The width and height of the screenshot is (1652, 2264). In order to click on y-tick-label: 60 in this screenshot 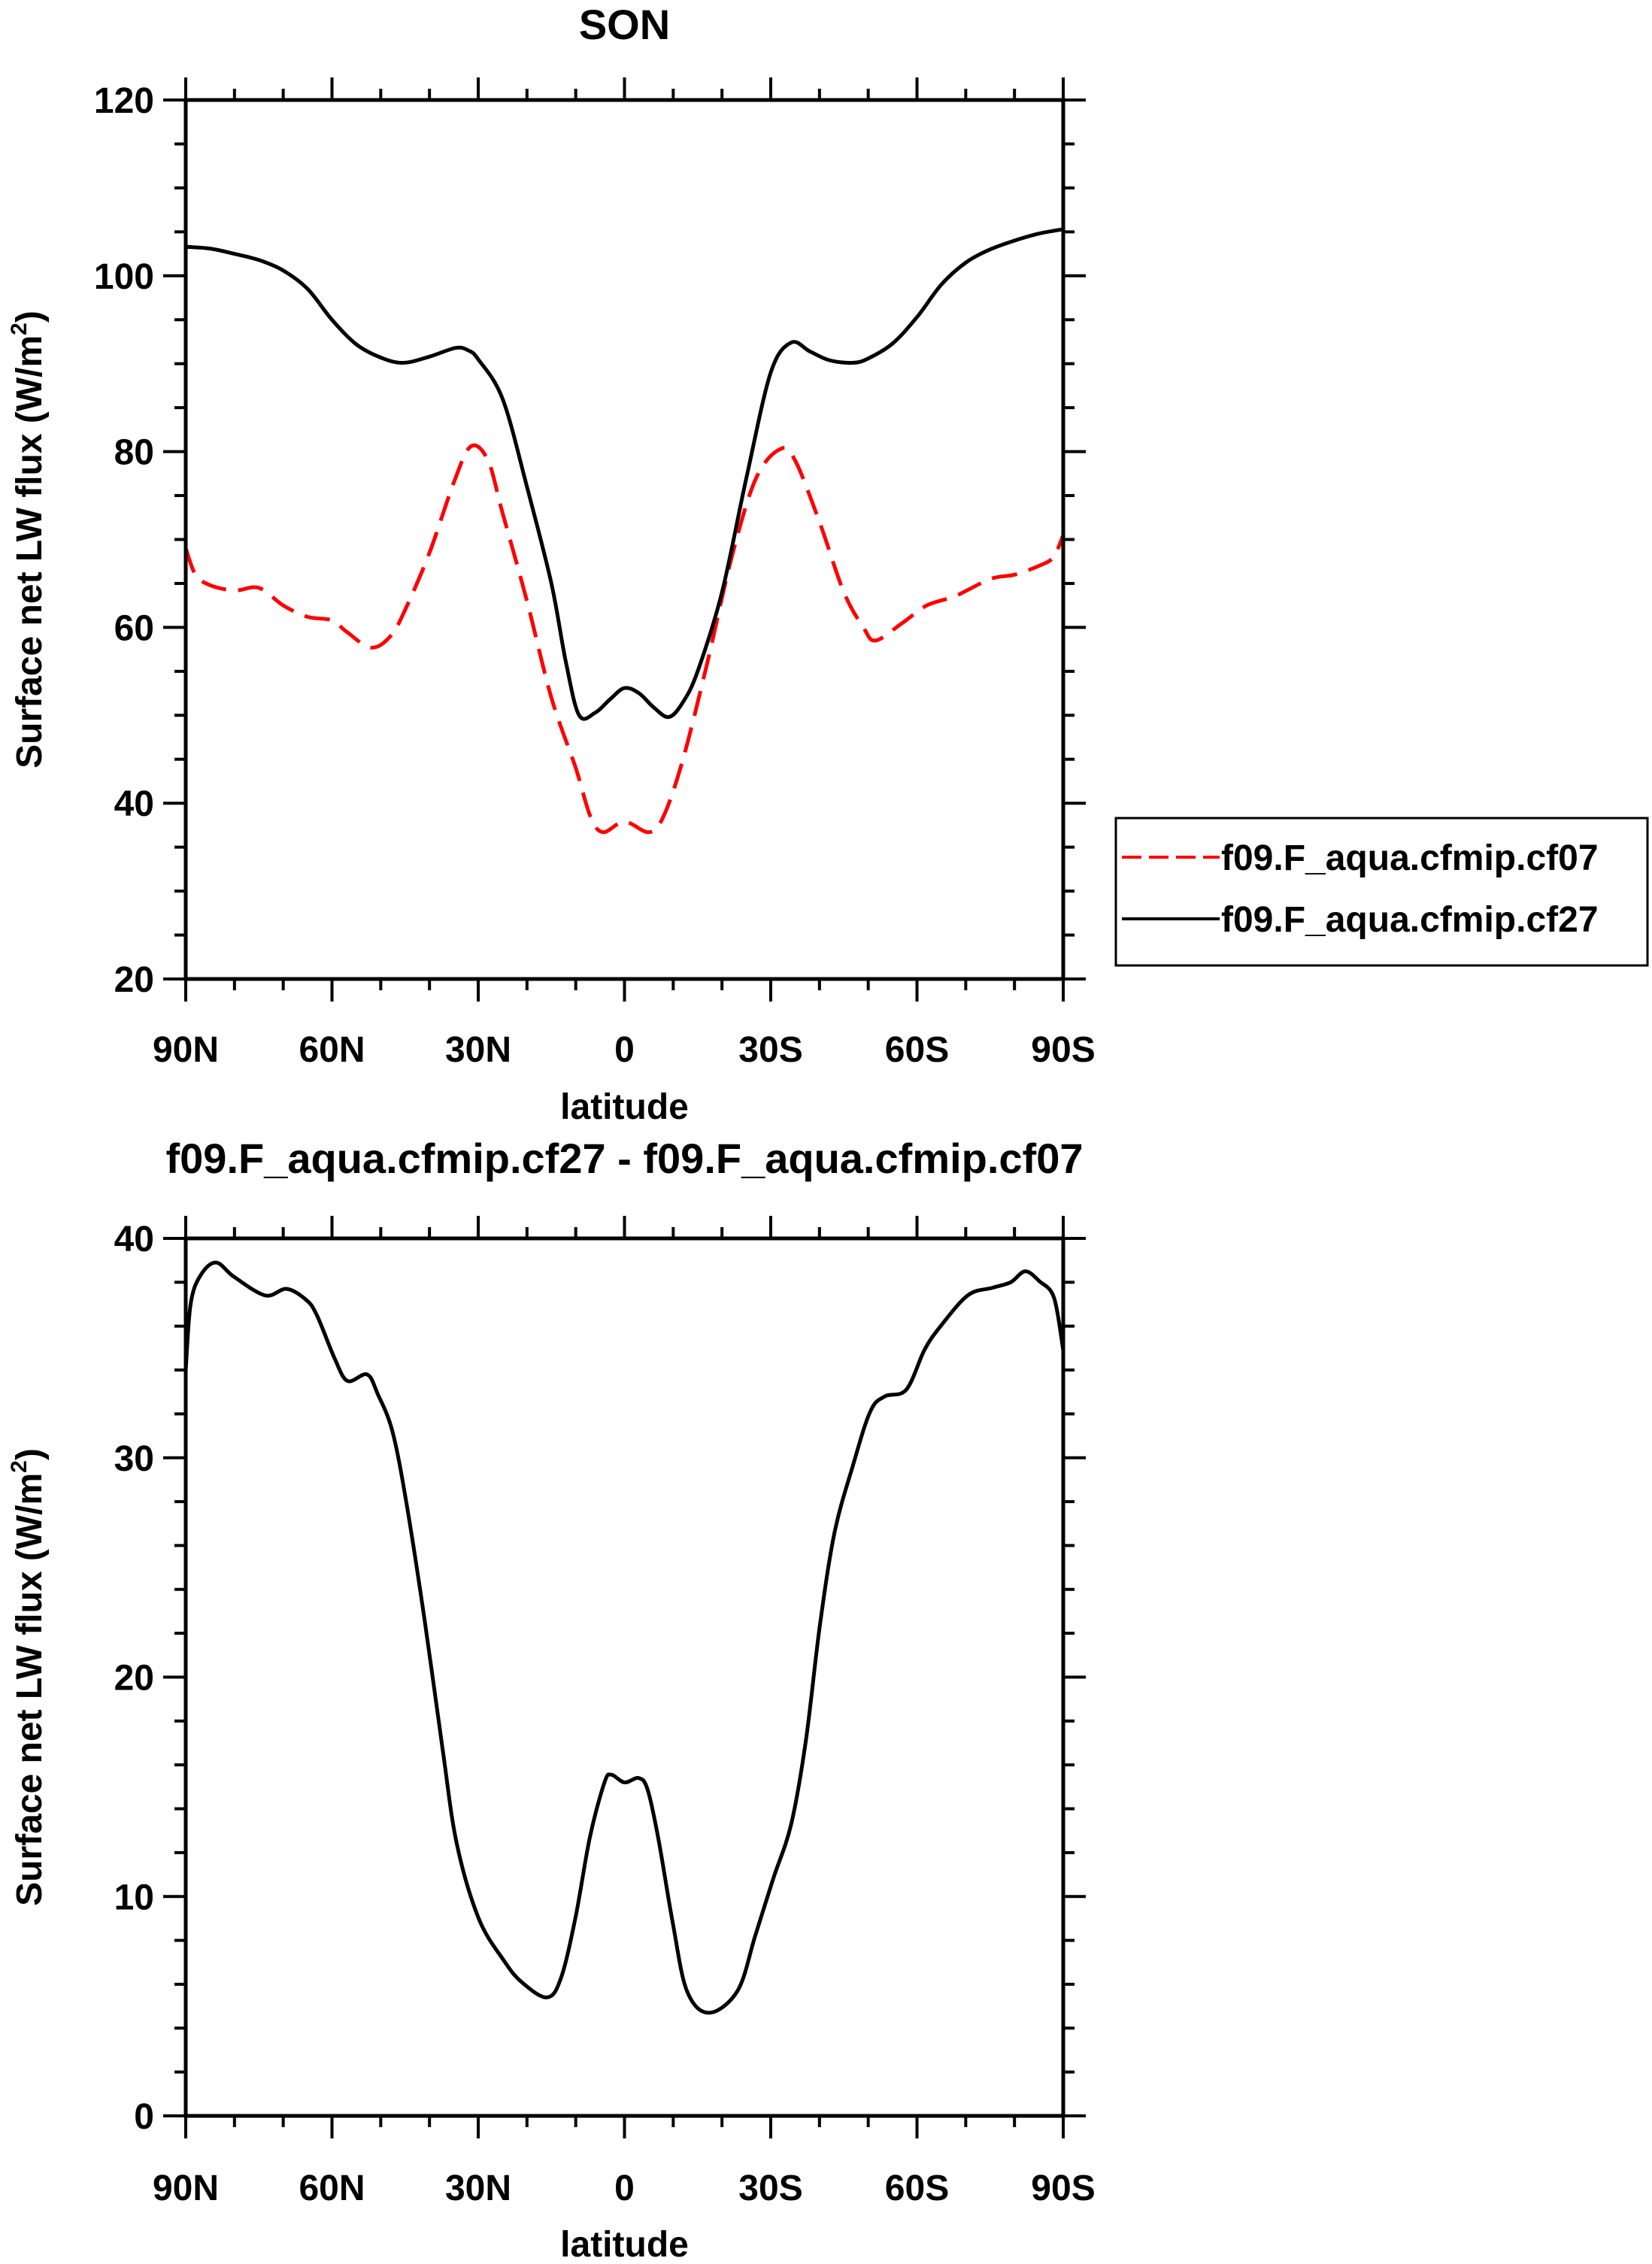, I will do `click(134, 628)`.